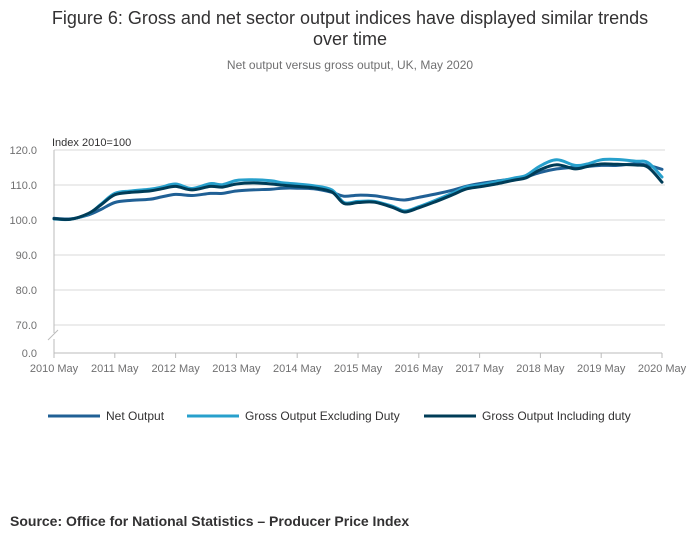 This screenshot has width=700, height=549. What do you see at coordinates (236, 369) in the screenshot?
I see `x-tick-label: 2013 May` at bounding box center [236, 369].